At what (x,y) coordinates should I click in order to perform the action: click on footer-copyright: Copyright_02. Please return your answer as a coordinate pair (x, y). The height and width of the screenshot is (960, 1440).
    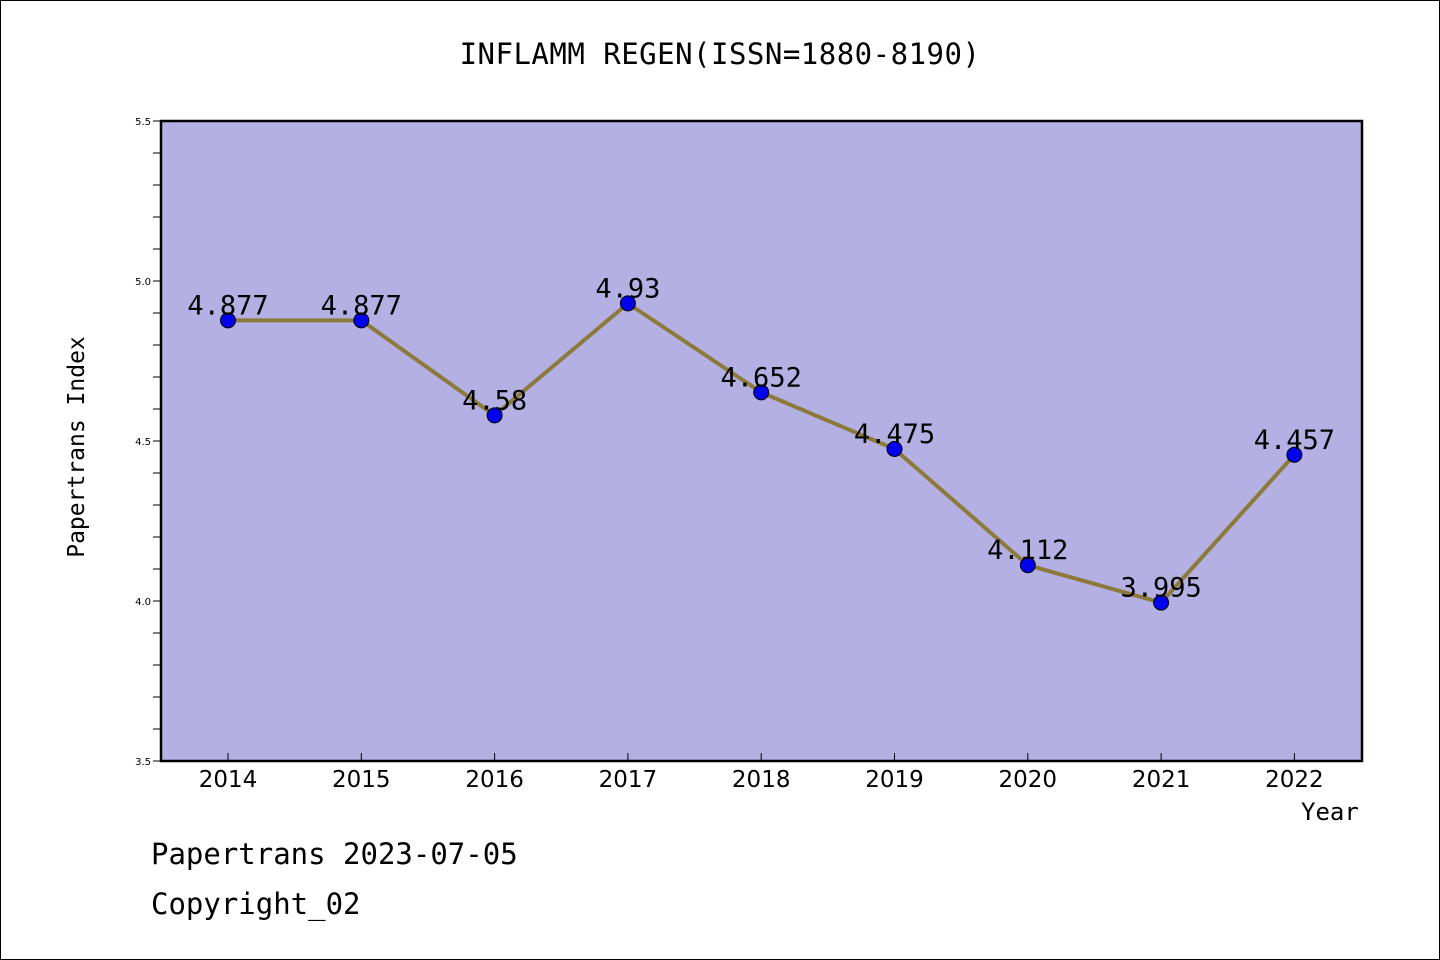
    Looking at the image, I should click on (256, 904).